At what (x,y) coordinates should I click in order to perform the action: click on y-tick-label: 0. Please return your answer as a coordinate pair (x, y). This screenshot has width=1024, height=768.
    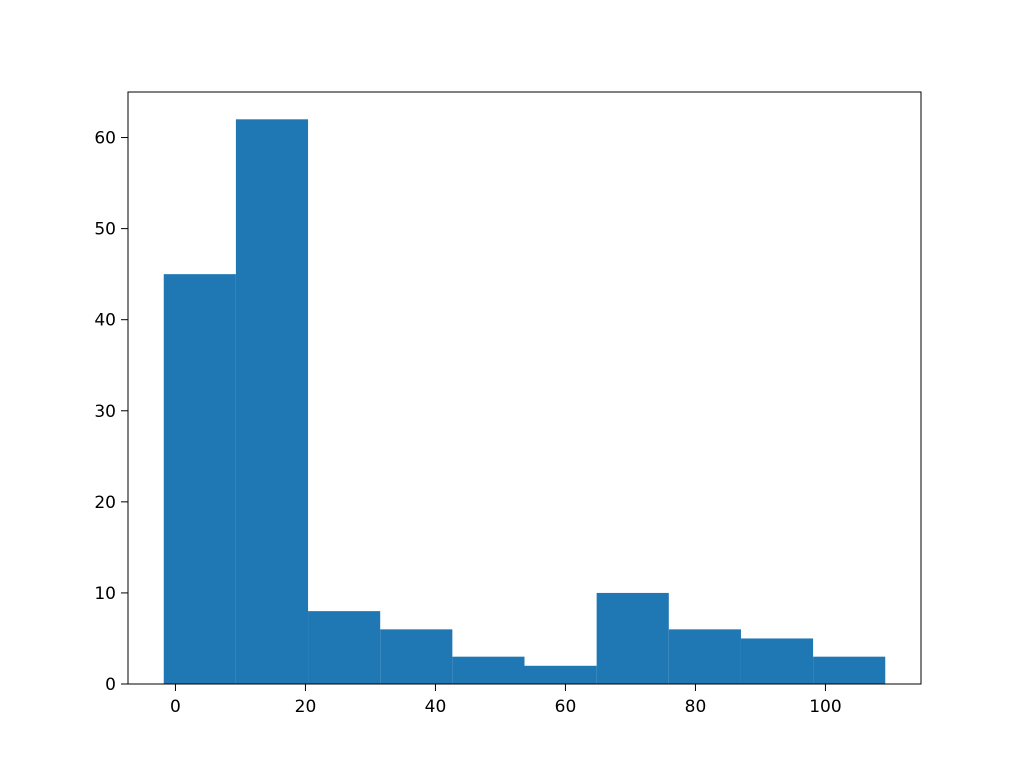
    Looking at the image, I should click on (110, 685).